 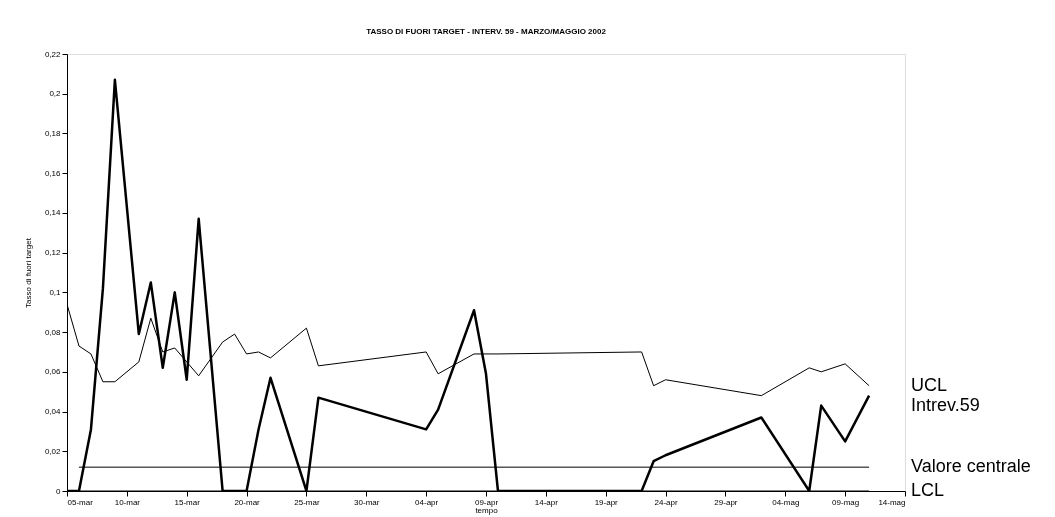 I want to click on y-tick-label: 0,08, so click(x=53, y=332).